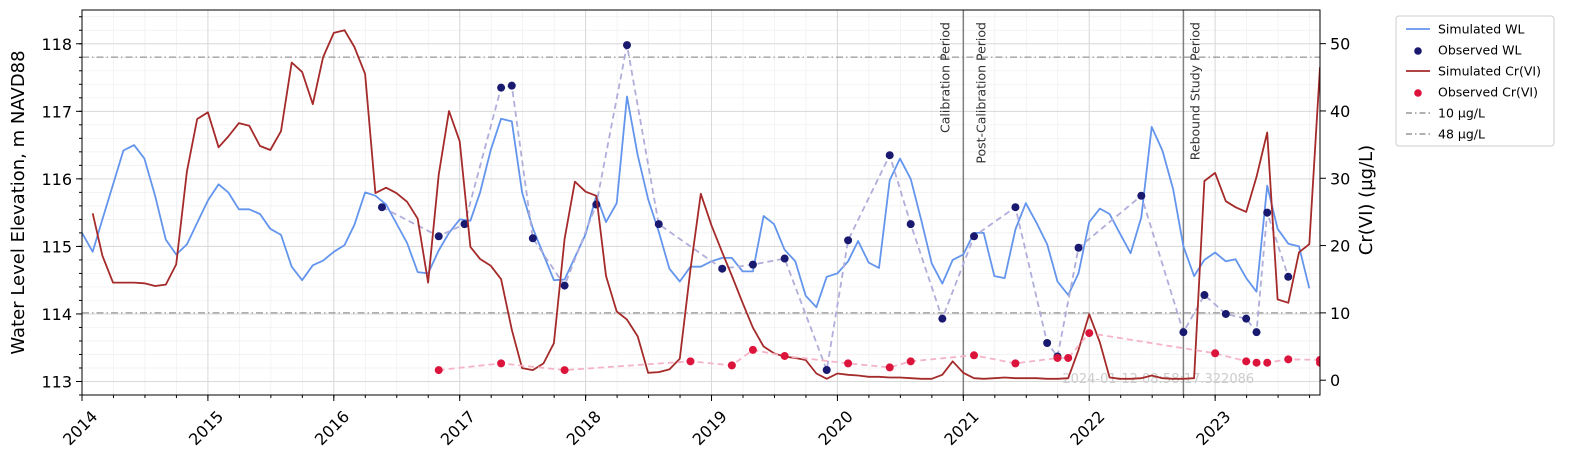 The image size is (1572, 463). I want to click on y-tick-label-right: 50, so click(1340, 44).